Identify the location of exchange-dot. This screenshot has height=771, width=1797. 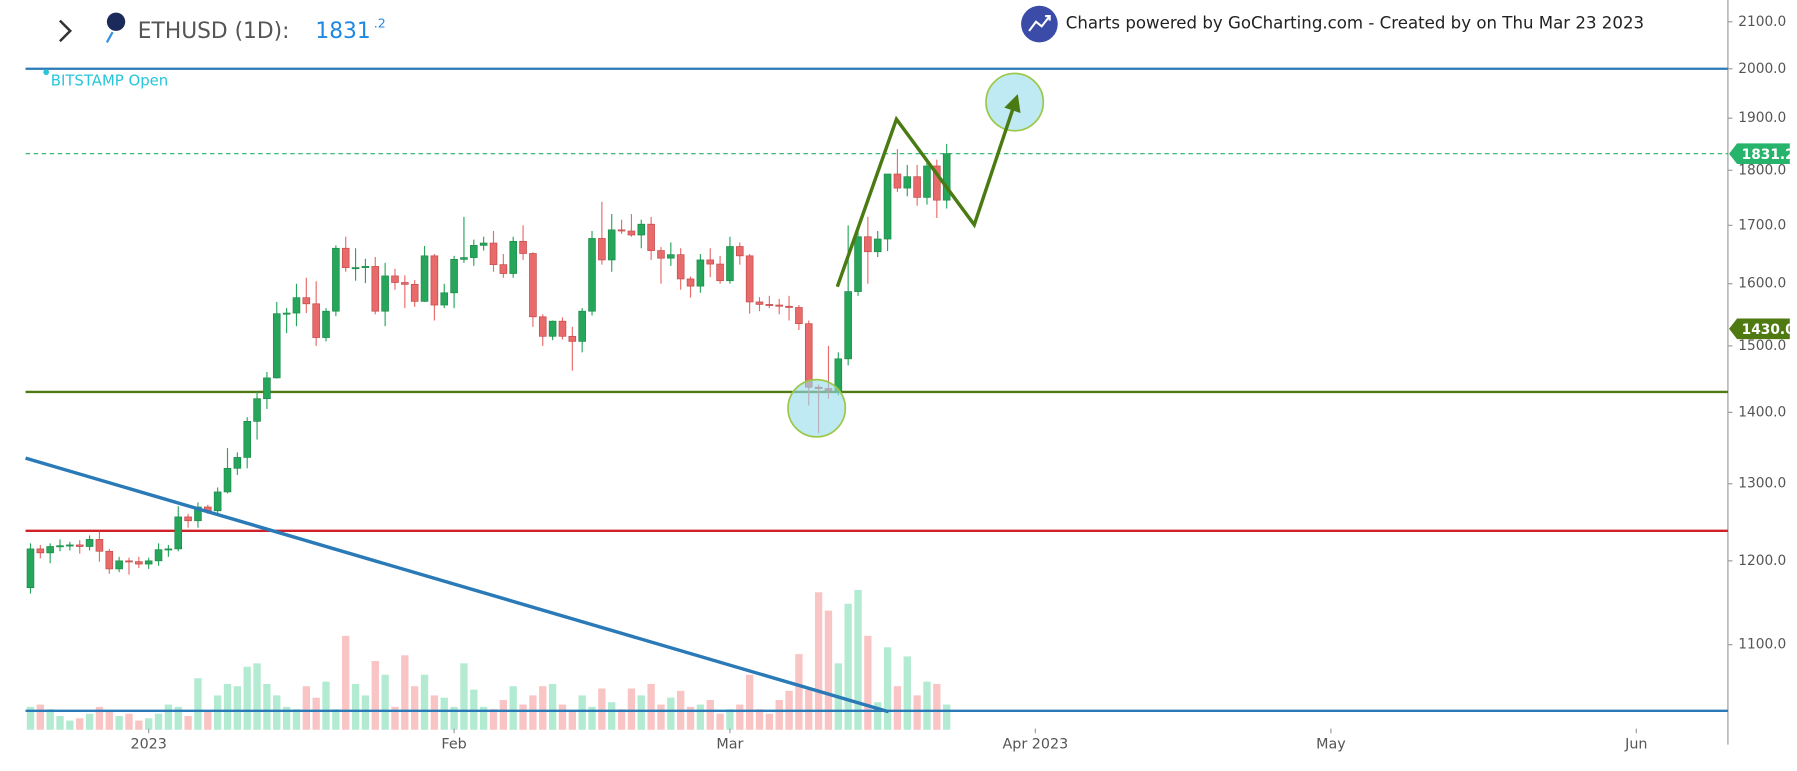
(46, 72).